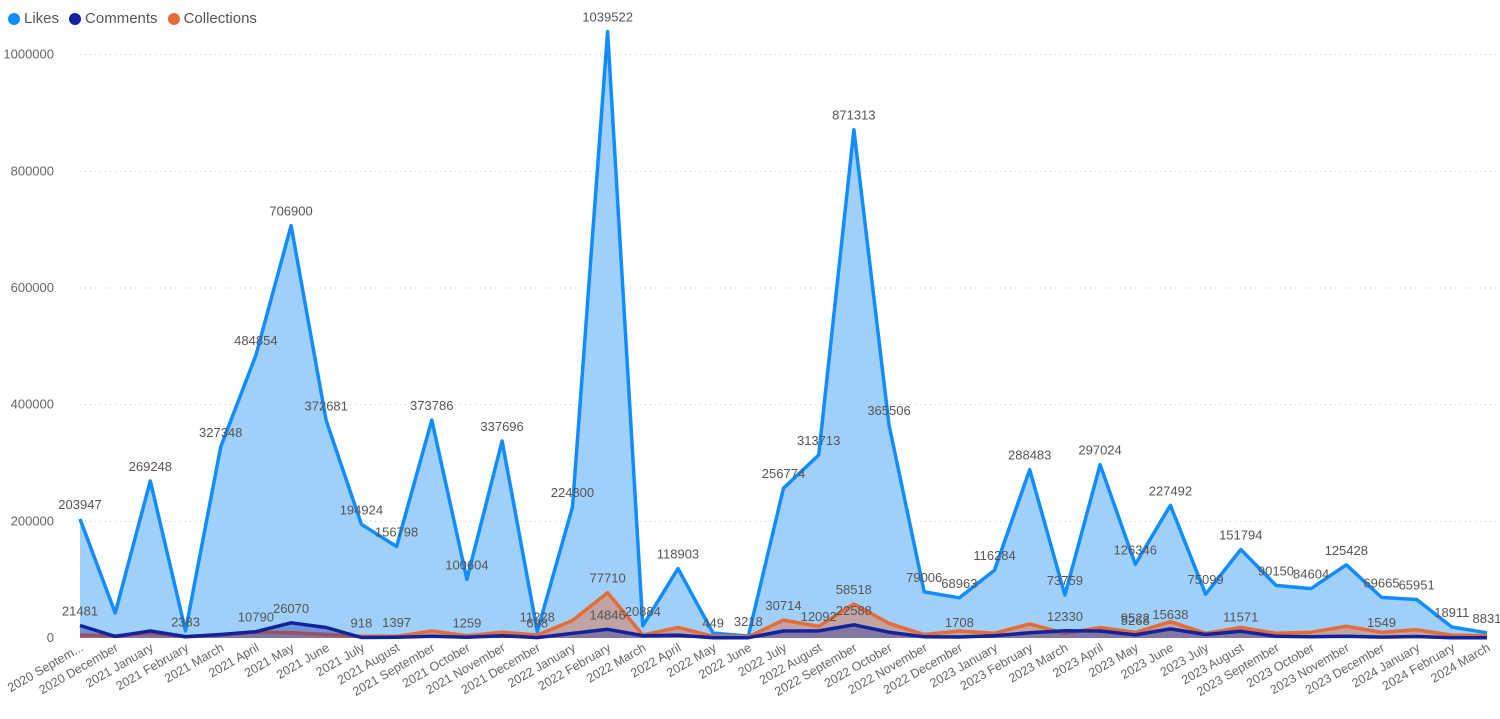  What do you see at coordinates (1240, 616) in the screenshot?
I see `data-label-comments-33: 11571` at bounding box center [1240, 616].